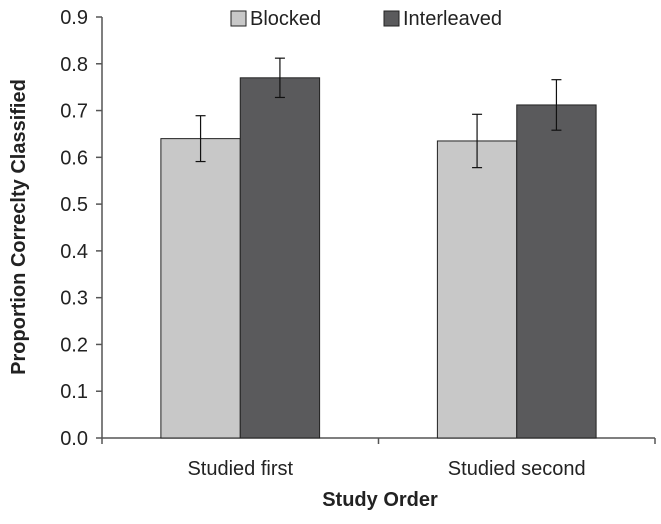 This screenshot has height=524, width=661. I want to click on y-tick-label: 0.5, so click(74, 205).